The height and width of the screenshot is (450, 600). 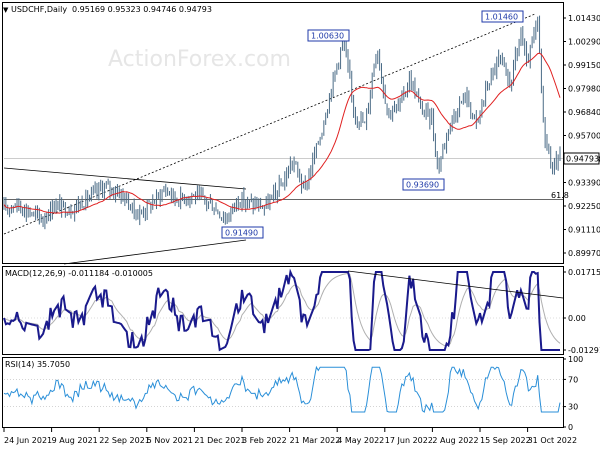 What do you see at coordinates (142, 9) in the screenshot?
I see `ohlc-values: 0.95169 0.95323 0.94746 0.94793` at bounding box center [142, 9].